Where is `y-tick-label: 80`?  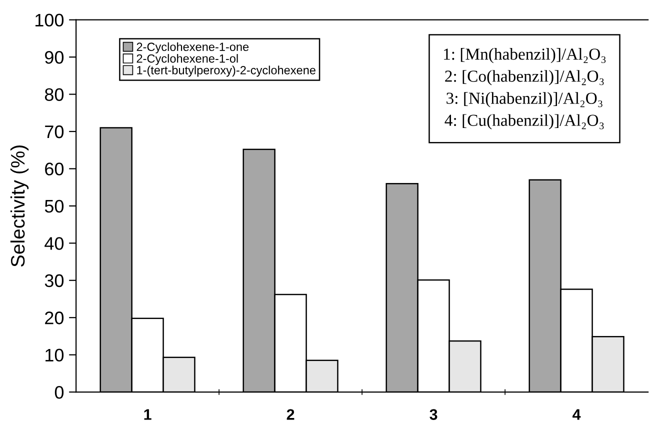 y-tick-label: 80 is located at coordinates (54, 94).